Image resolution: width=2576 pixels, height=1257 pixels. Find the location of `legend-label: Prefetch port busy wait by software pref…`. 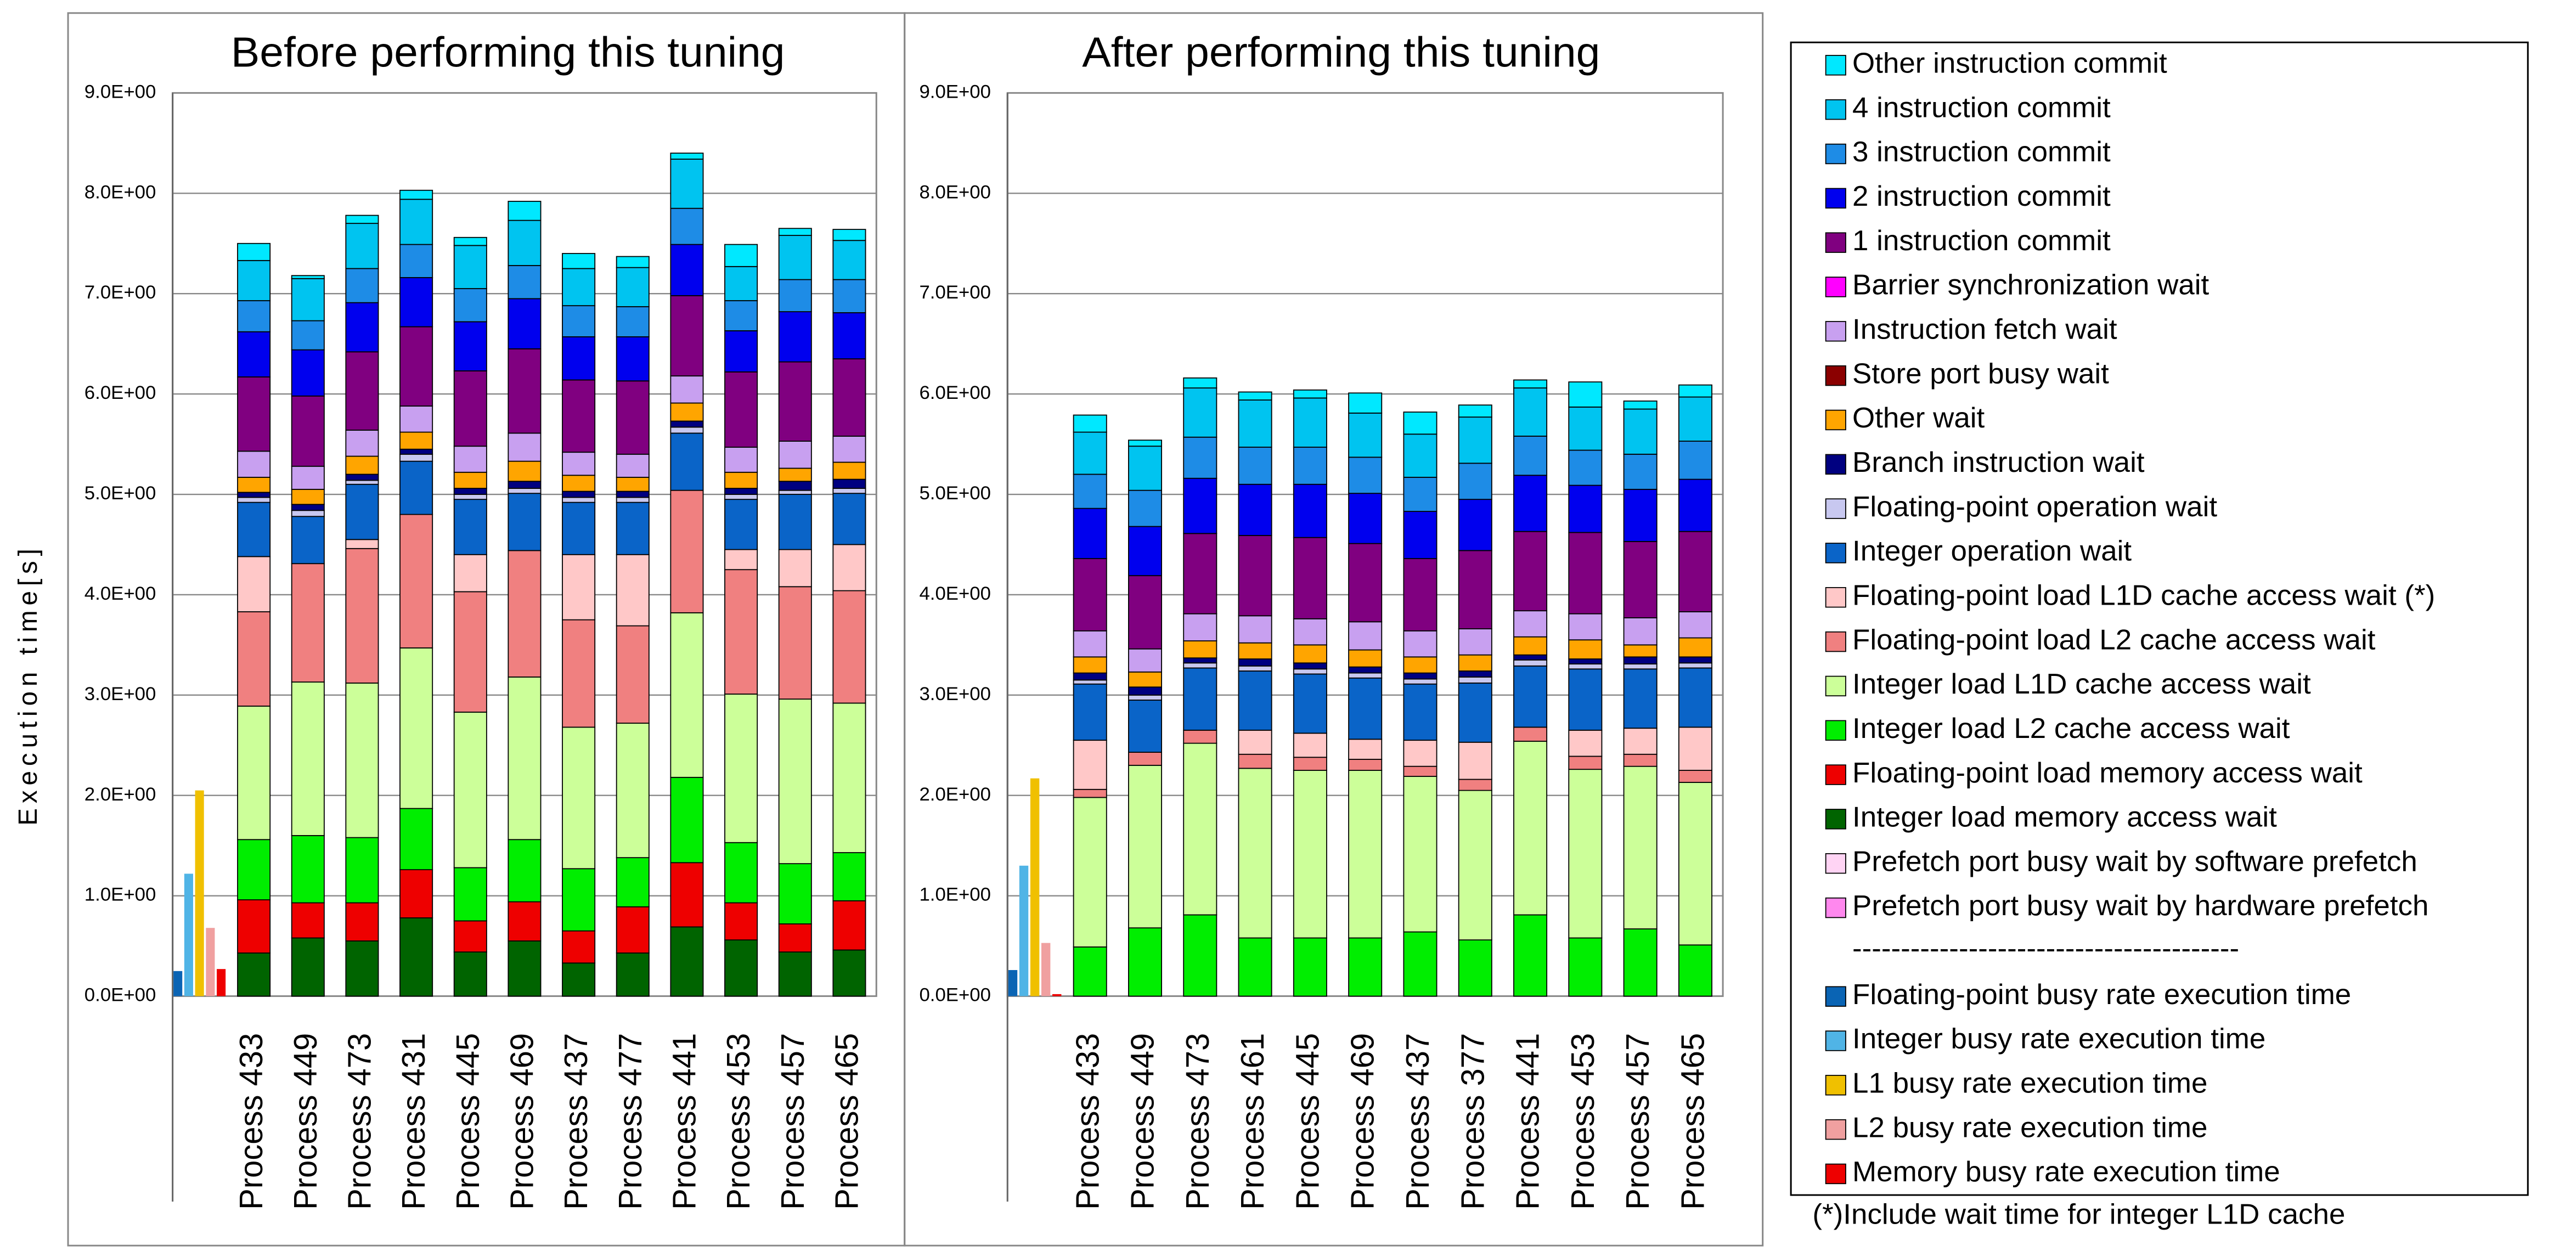

legend-label: Prefetch port busy wait by software pref… is located at coordinates (2135, 861).